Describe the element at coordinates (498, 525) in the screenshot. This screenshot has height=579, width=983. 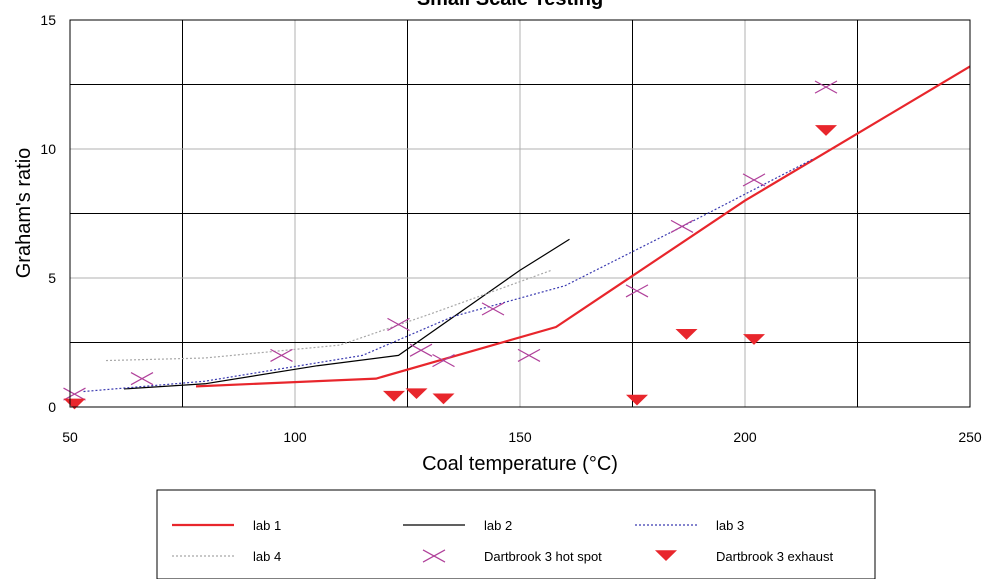
I see `legend-label: lab 2` at that location.